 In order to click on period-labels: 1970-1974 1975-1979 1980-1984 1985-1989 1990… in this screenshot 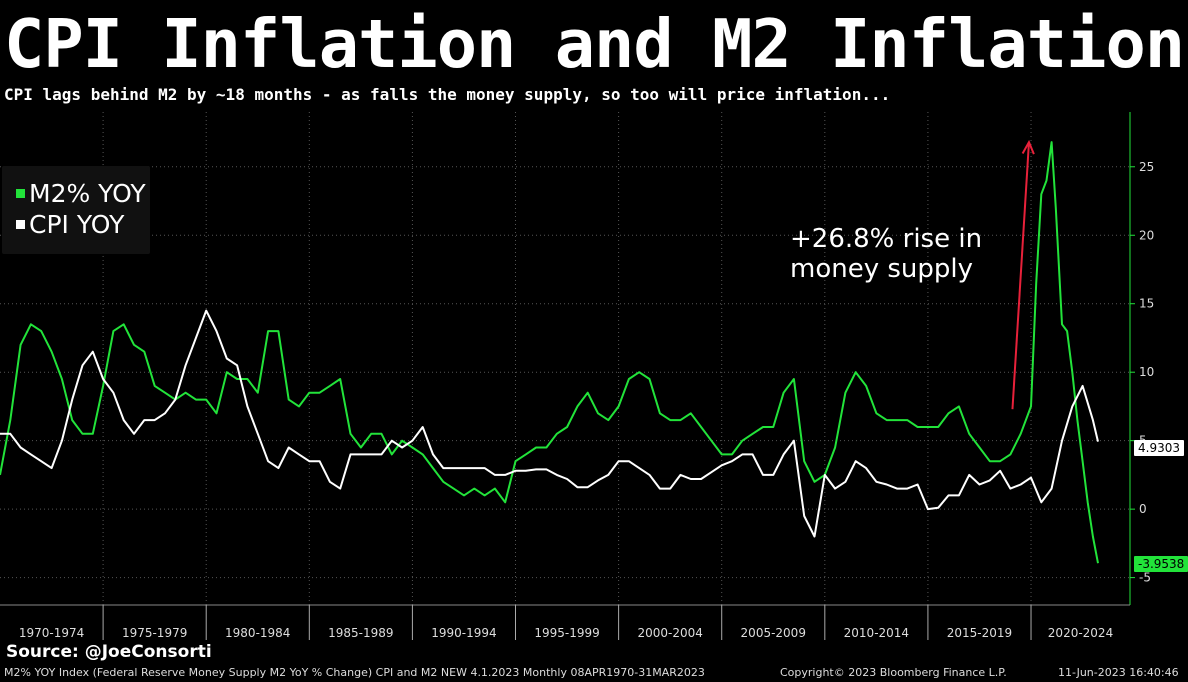, I will do `click(566, 633)`.